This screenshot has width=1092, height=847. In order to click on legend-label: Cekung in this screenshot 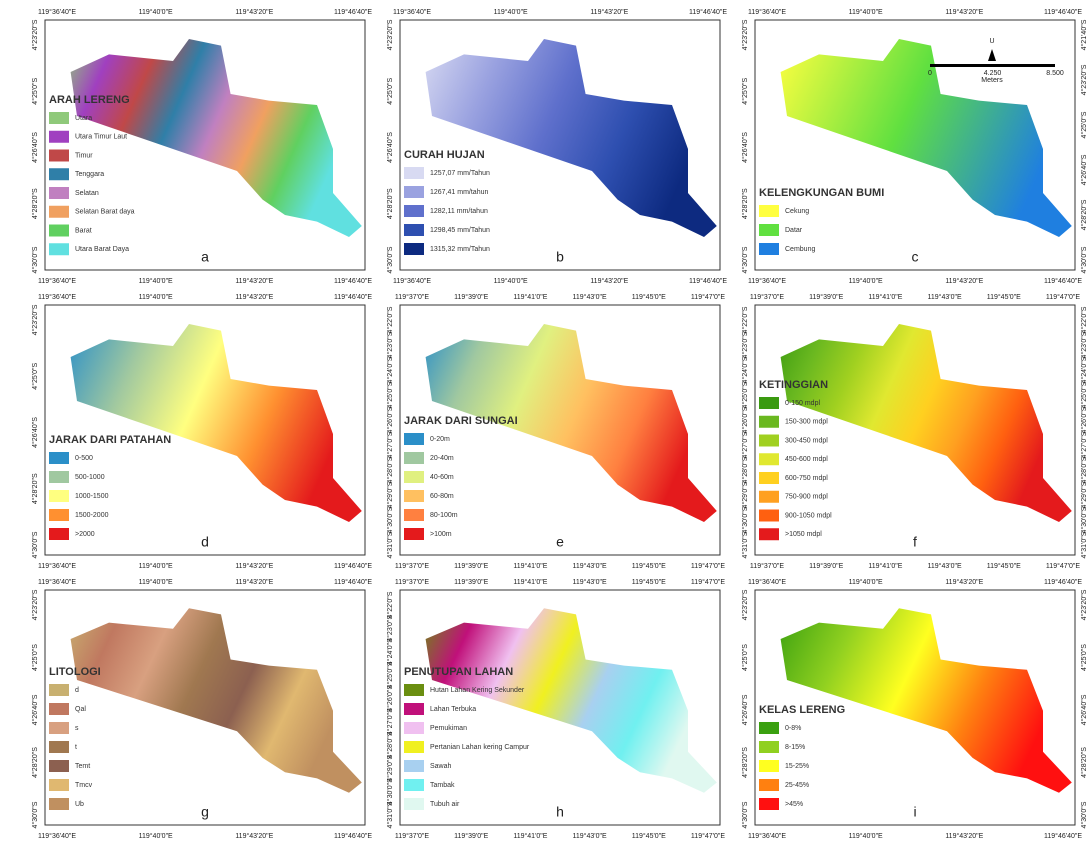, I will do `click(797, 211)`.